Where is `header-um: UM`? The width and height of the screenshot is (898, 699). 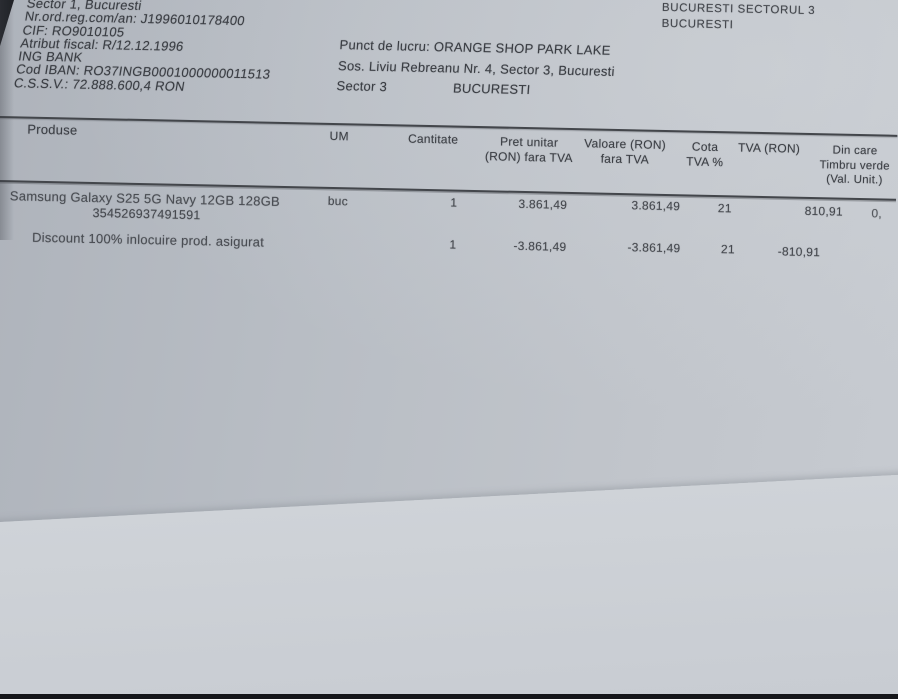
header-um: UM is located at coordinates (339, 136).